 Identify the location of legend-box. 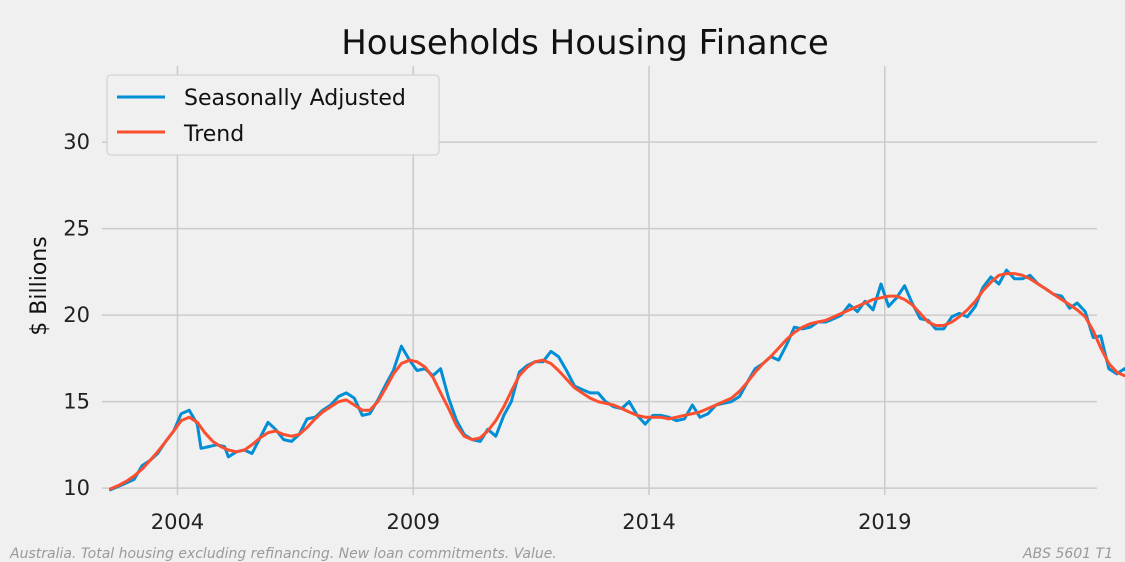
(273, 115).